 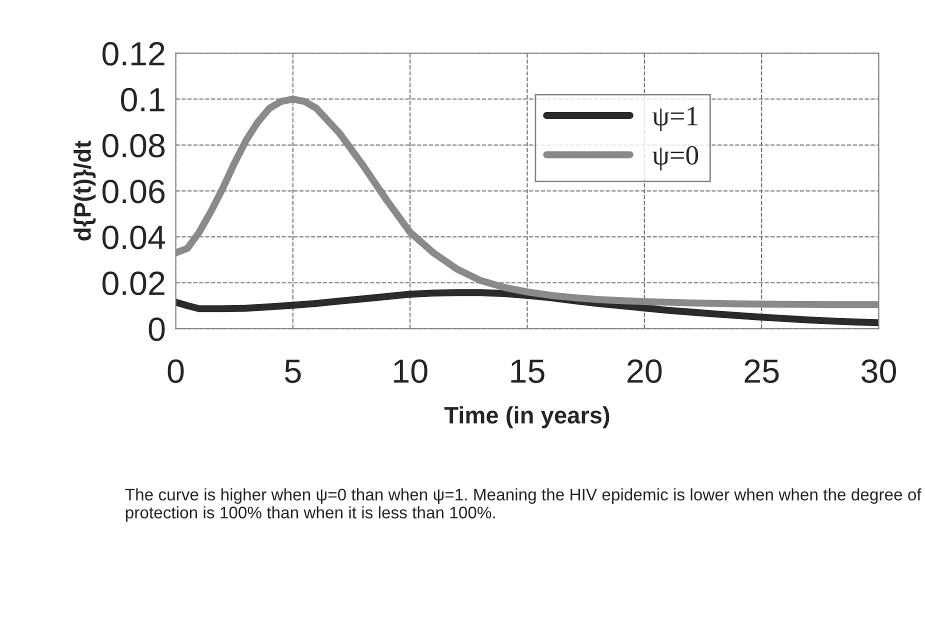 What do you see at coordinates (85, 190) in the screenshot?
I see `y-axis-title: d{P(t)}/dt` at bounding box center [85, 190].